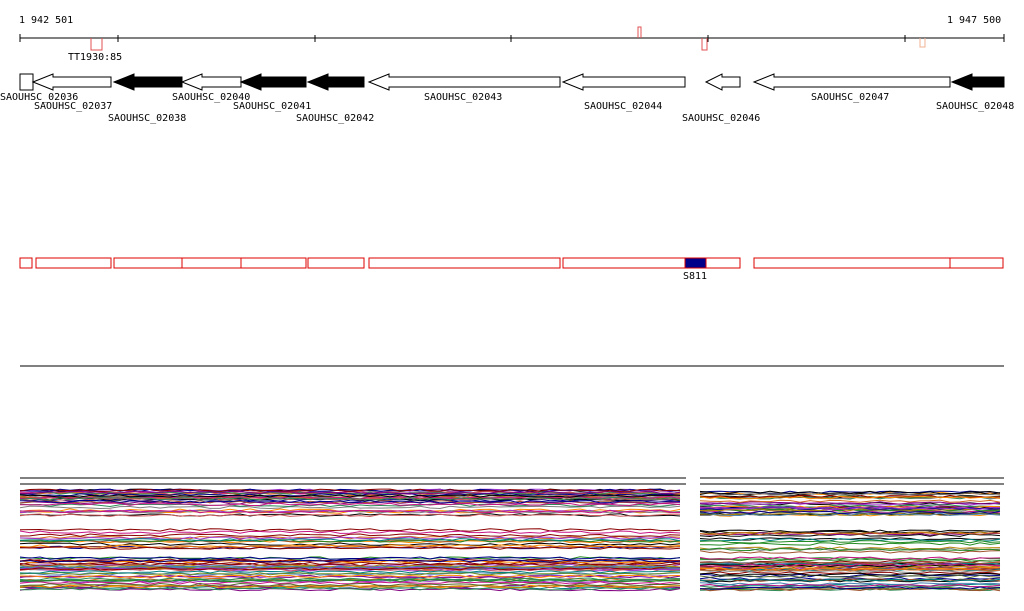 This screenshot has width=1024, height=611. What do you see at coordinates (46, 20) in the screenshot?
I see `coordinate-start: 1 942 501` at bounding box center [46, 20].